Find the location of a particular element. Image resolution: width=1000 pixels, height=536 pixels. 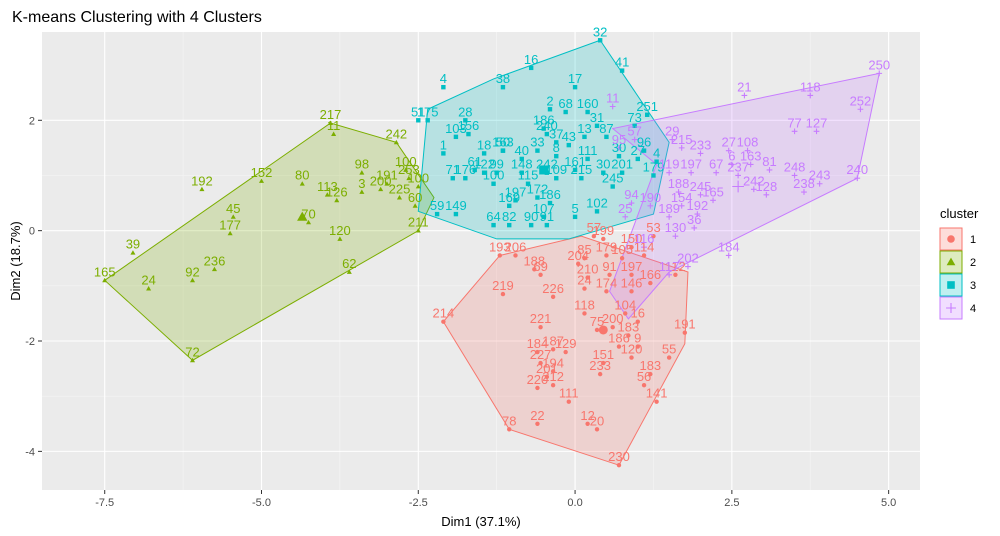

point-label: 96 is located at coordinates (644, 142).